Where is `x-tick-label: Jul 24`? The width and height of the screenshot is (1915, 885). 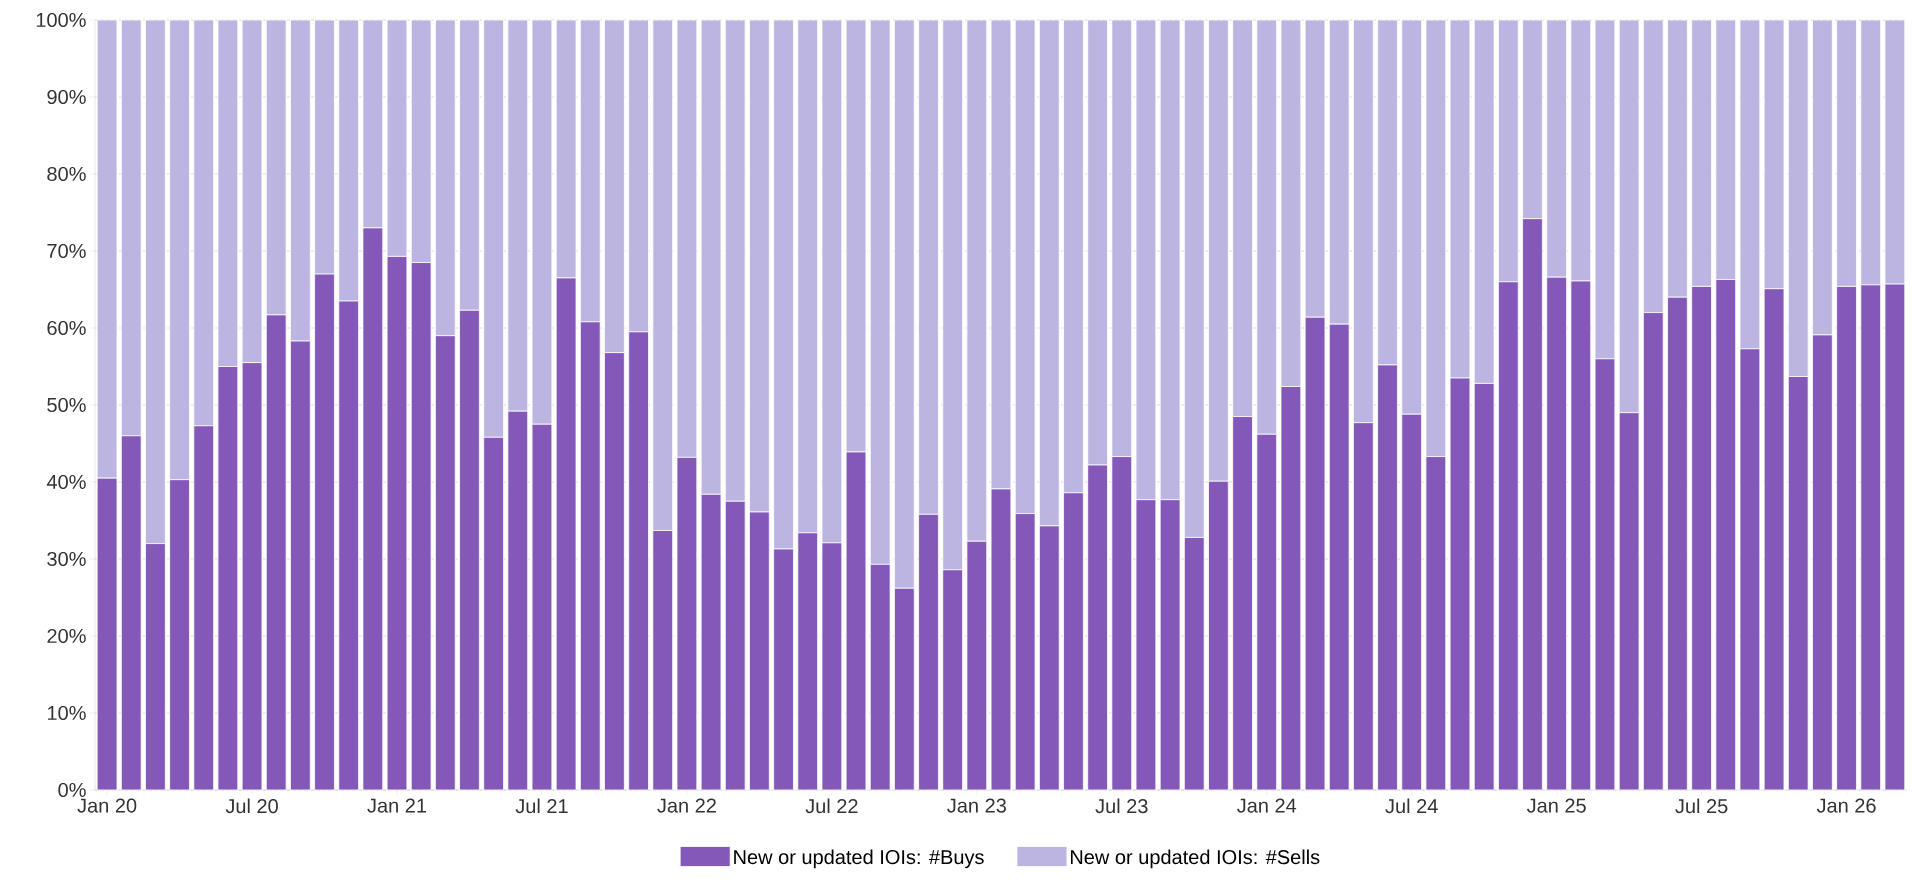
x-tick-label: Jul 24 is located at coordinates (1411, 806).